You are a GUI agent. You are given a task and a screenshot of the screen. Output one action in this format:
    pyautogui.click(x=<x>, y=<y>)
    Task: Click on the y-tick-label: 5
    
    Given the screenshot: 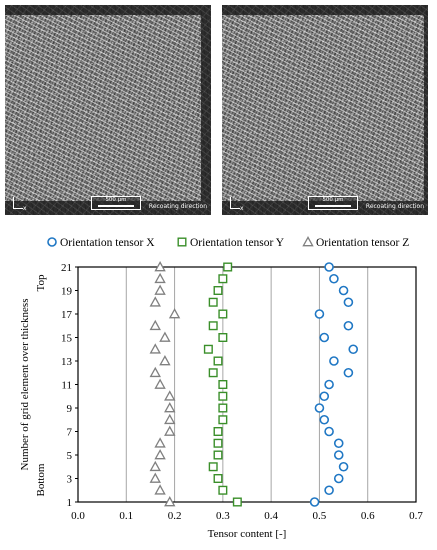 What is the action you would take?
    pyautogui.click(x=70, y=456)
    